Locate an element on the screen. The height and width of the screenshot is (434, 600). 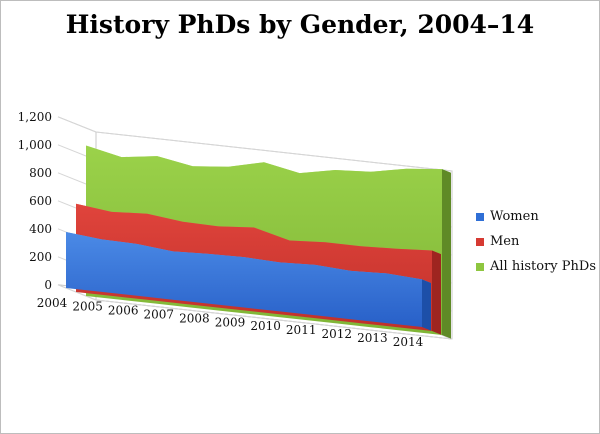
legend-swatch-men is located at coordinates (480, 241).